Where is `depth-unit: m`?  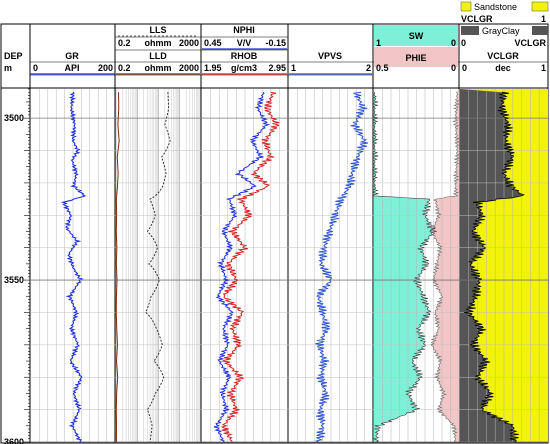 depth-unit: m is located at coordinates (8, 68).